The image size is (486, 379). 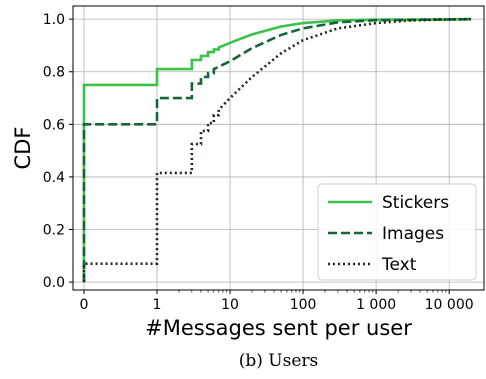 What do you see at coordinates (54, 125) in the screenshot?
I see `y-tick-label: 0.6` at bounding box center [54, 125].